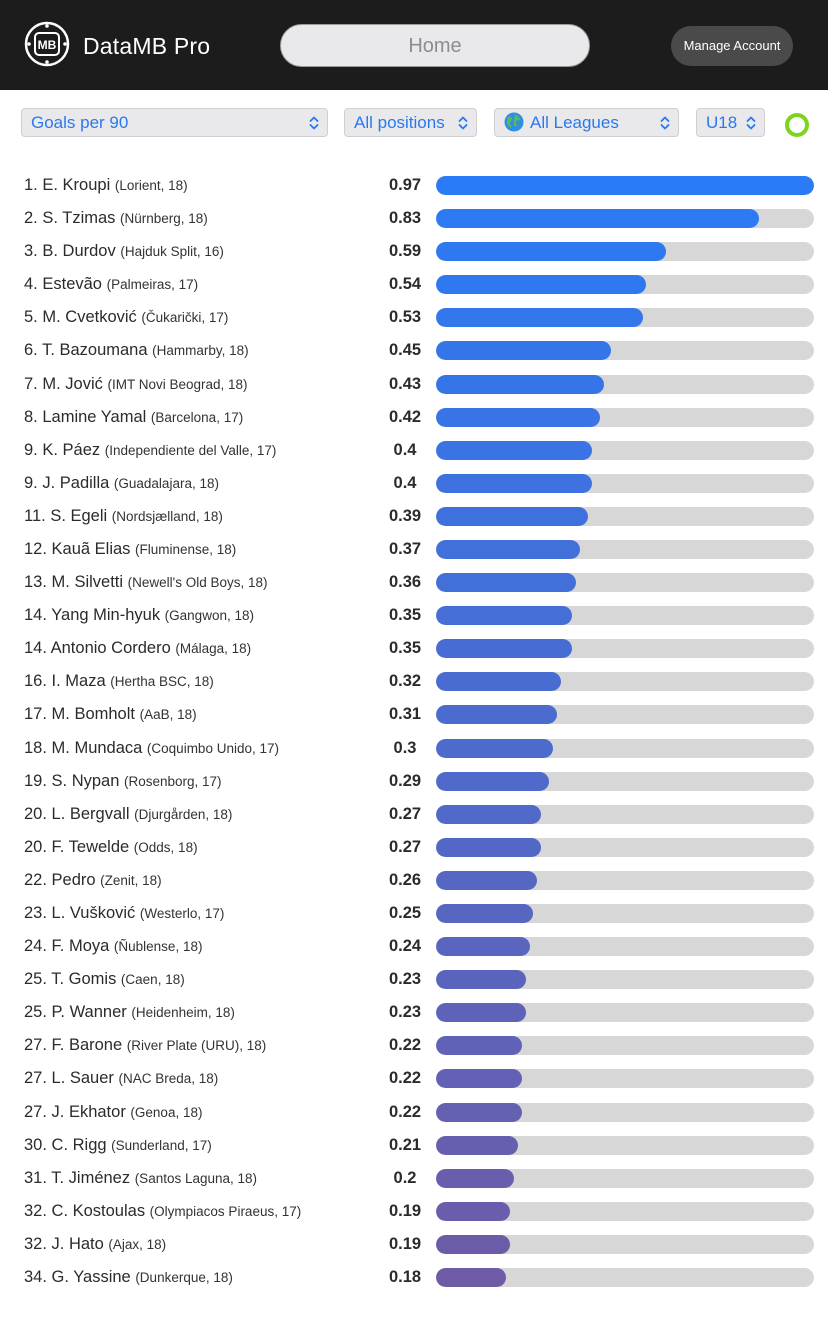 The height and width of the screenshot is (1317, 828). What do you see at coordinates (414, 284) in the screenshot?
I see `player-row: 4. Estevão (Palmeiras, 17) 0.54` at bounding box center [414, 284].